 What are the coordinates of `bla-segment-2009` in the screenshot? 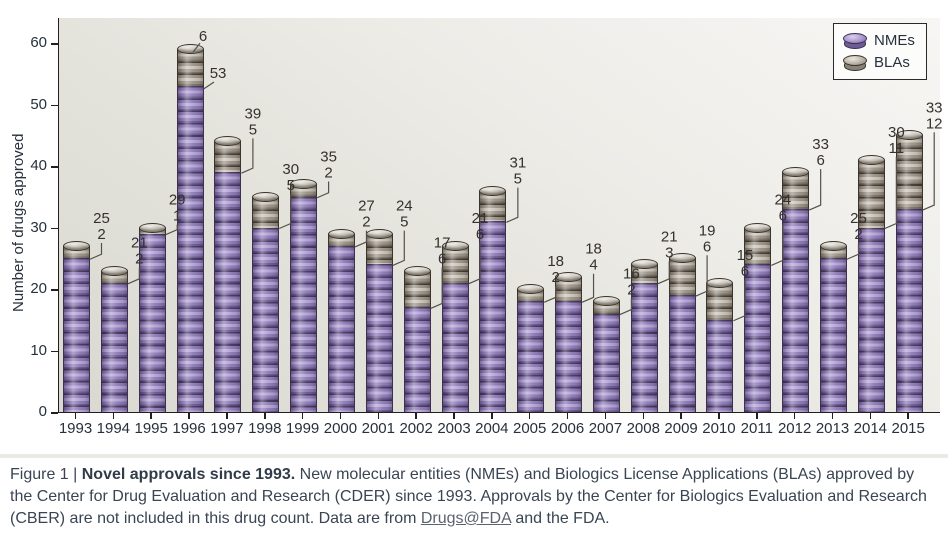 It's located at (682, 277).